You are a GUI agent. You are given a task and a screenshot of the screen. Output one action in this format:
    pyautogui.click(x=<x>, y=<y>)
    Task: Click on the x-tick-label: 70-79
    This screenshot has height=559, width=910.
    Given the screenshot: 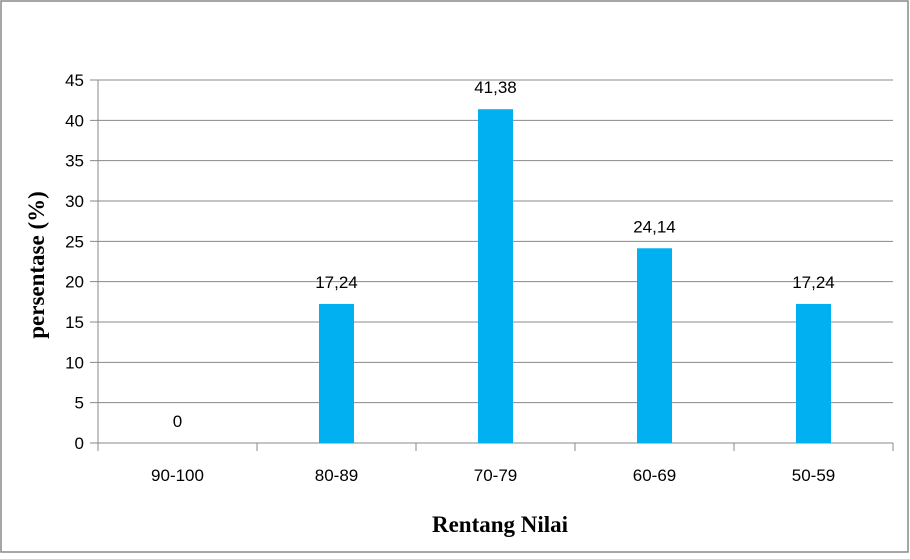 What is the action you would take?
    pyautogui.click(x=495, y=475)
    